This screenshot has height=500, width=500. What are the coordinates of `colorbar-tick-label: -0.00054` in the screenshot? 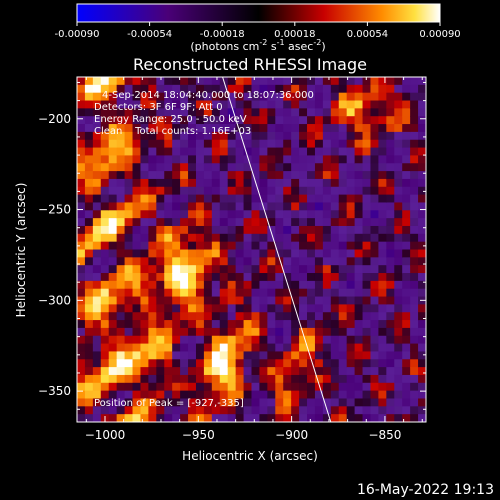 It's located at (149, 34).